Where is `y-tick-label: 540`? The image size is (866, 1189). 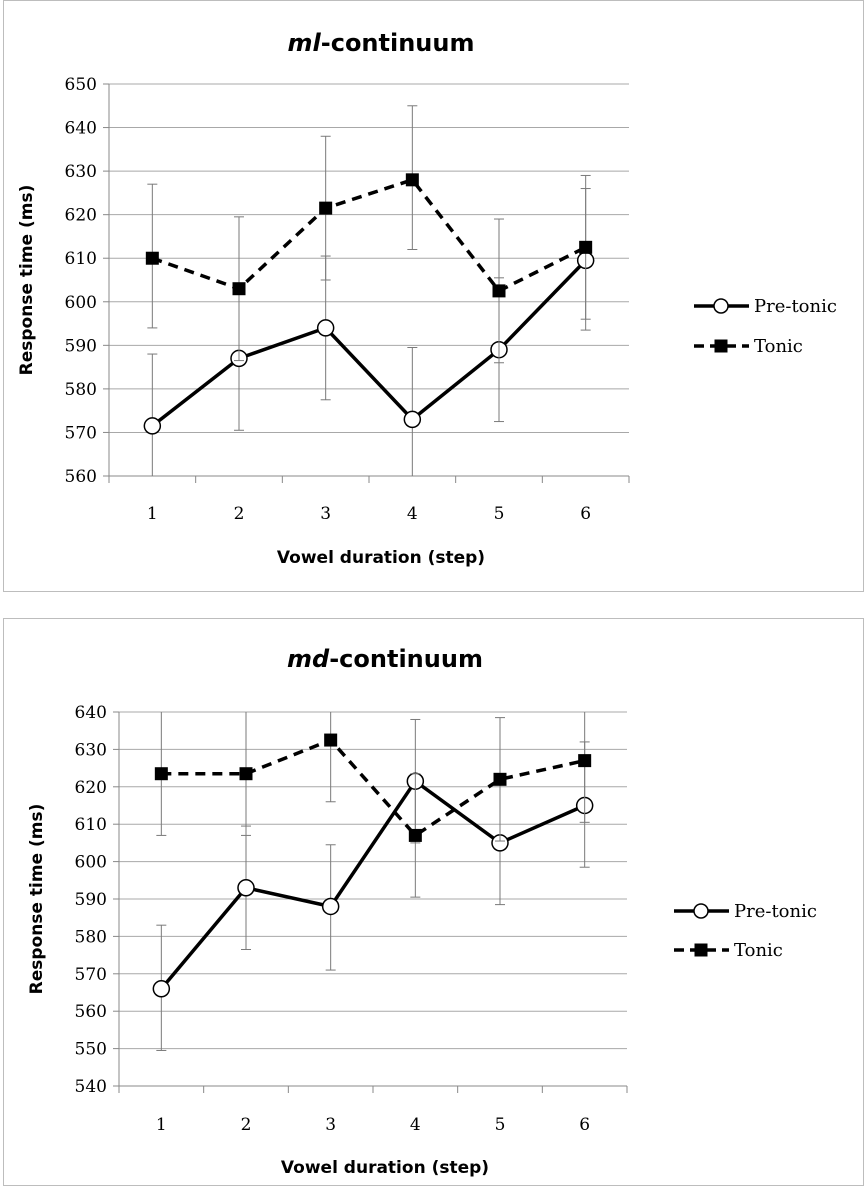 y-tick-label: 540 is located at coordinates (91, 1087).